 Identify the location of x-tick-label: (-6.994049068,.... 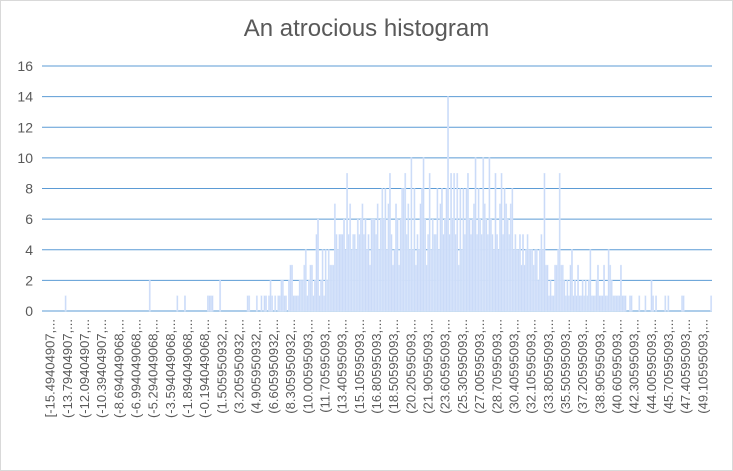
(136, 368).